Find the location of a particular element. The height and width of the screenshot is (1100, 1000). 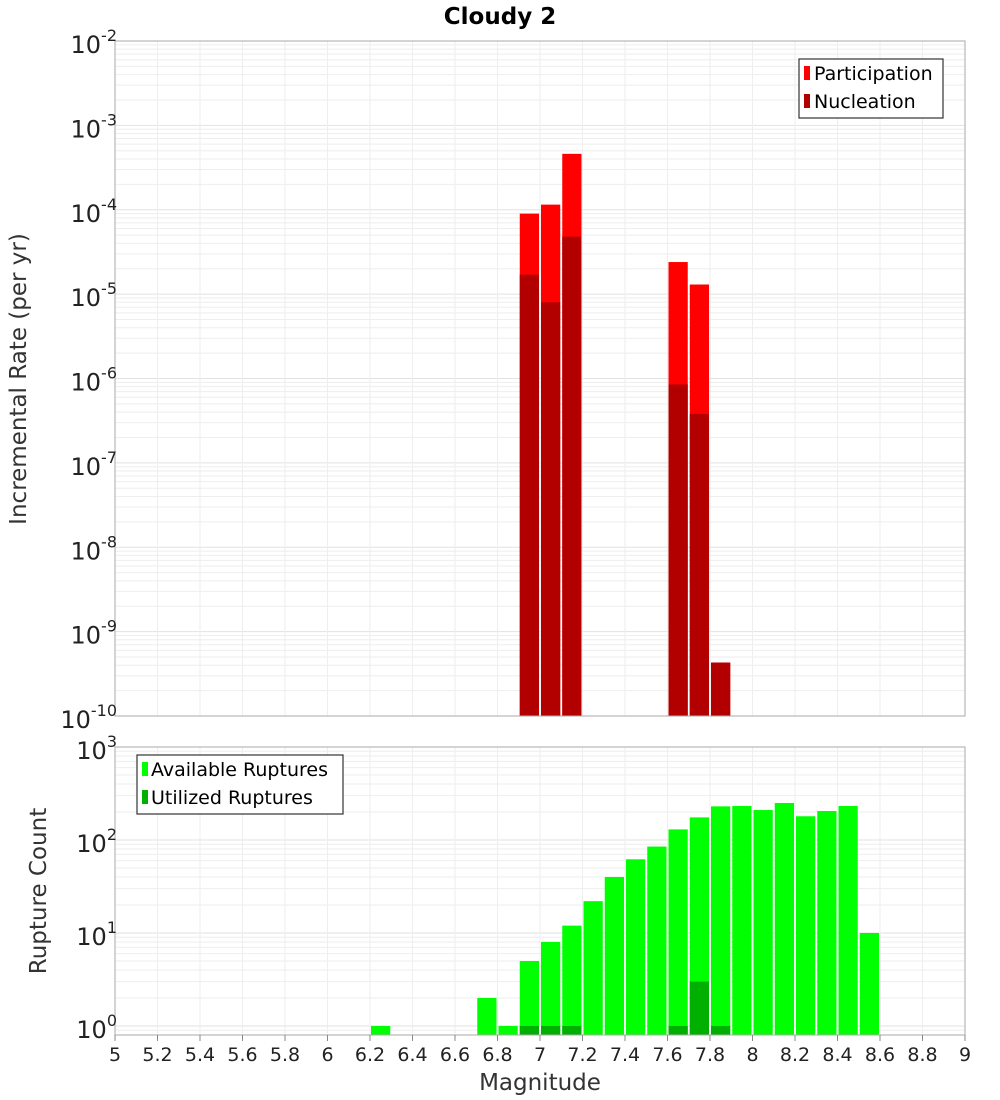

y-tick-label: 10³ is located at coordinates (96, 748).